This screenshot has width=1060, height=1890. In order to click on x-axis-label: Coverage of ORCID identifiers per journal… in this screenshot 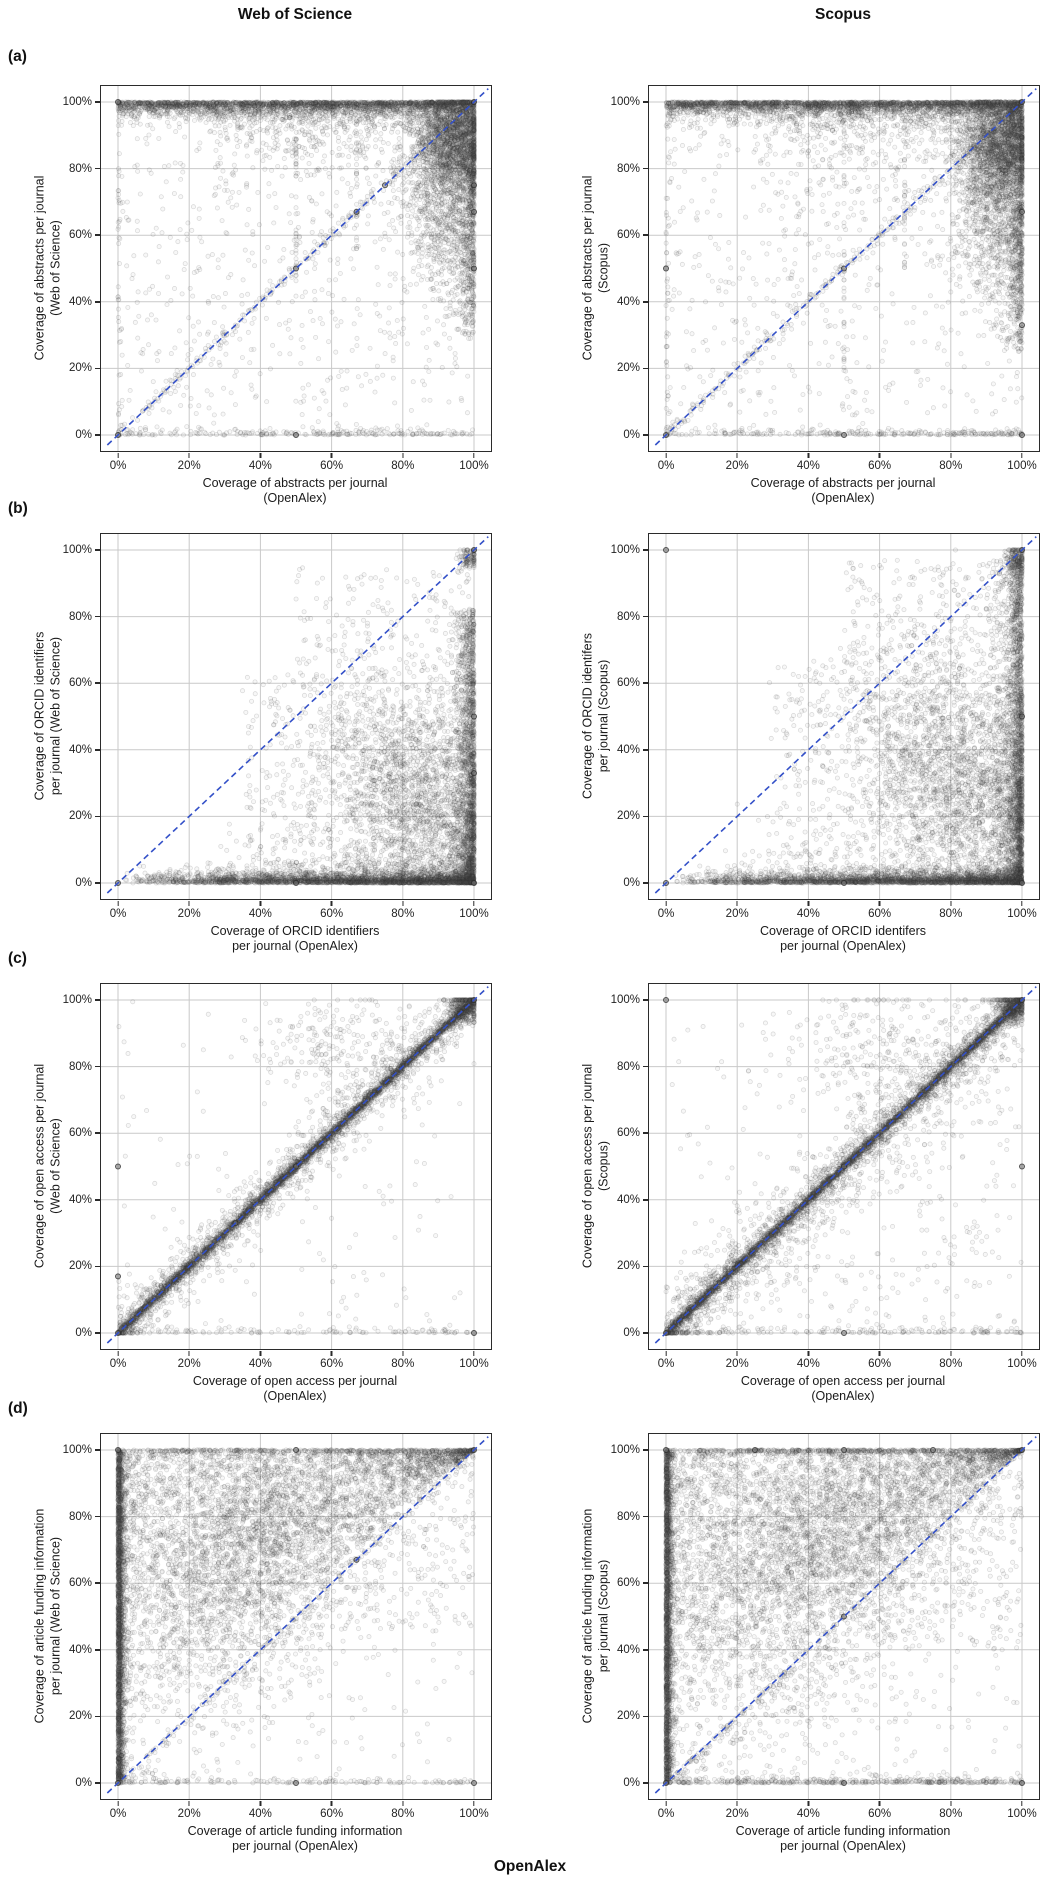, I will do `click(295, 939)`.